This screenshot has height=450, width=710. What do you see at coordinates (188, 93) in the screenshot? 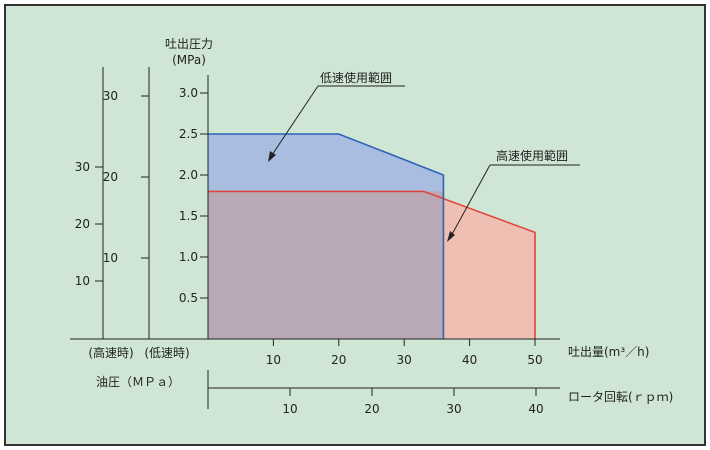
I see `y-tick-label: 3.0` at bounding box center [188, 93].